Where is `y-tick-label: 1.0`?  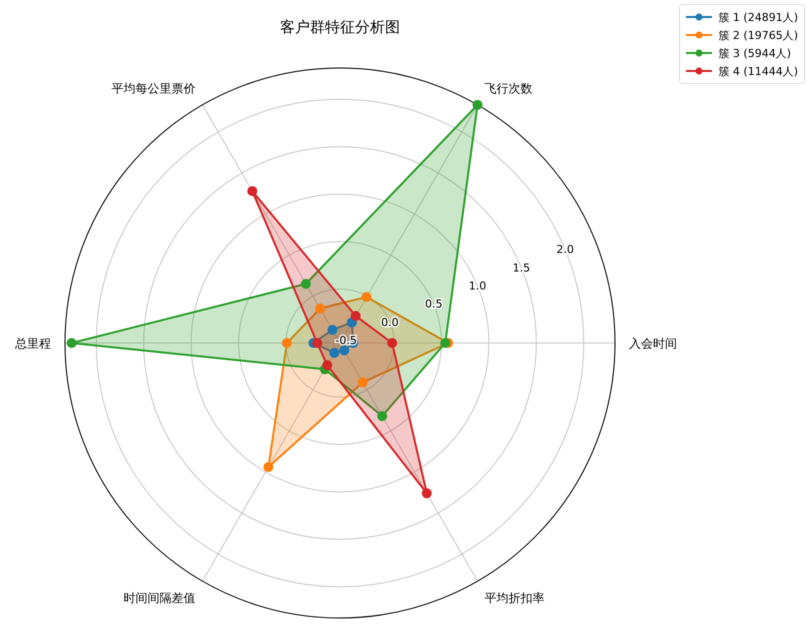 y-tick-label: 1.0 is located at coordinates (477, 286).